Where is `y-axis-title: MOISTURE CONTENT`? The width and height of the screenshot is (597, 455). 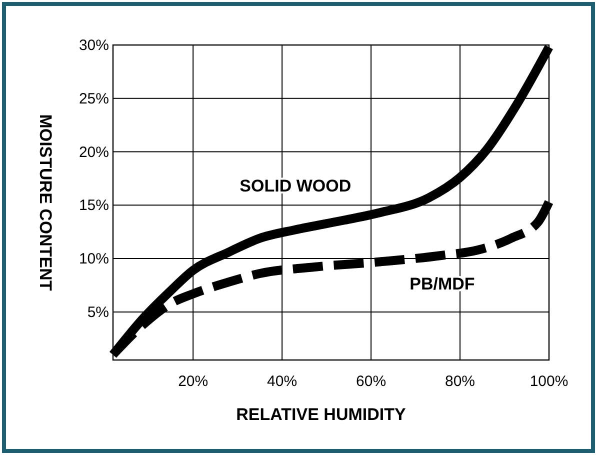 y-axis-title: MOISTURE CONTENT is located at coordinates (45, 203).